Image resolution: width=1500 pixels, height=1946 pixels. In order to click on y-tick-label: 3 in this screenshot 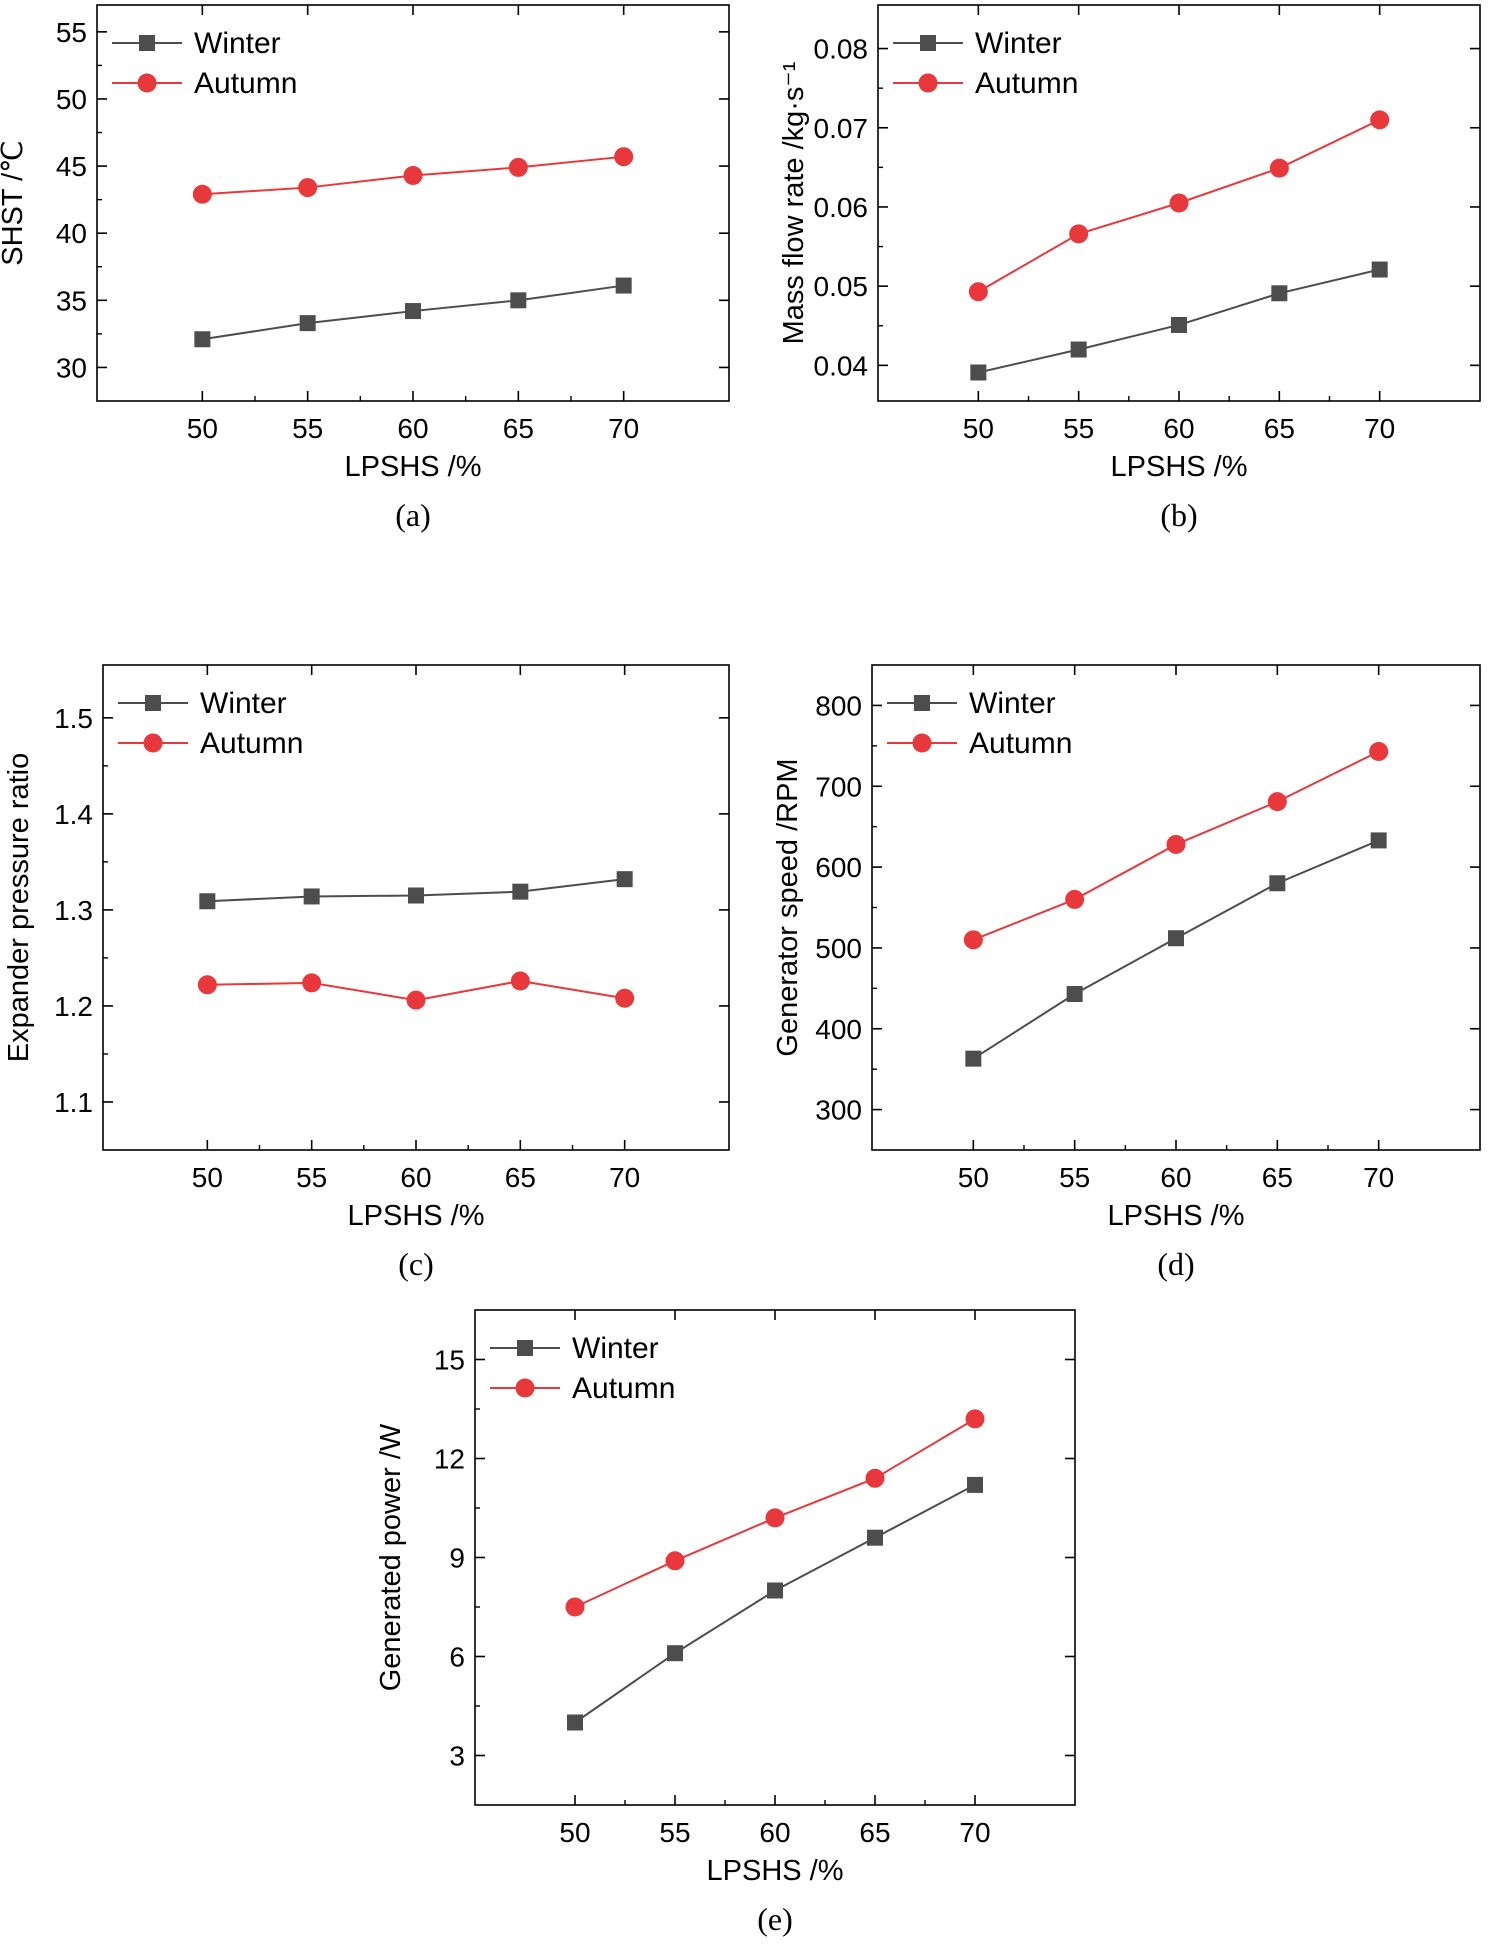, I will do `click(457, 1756)`.